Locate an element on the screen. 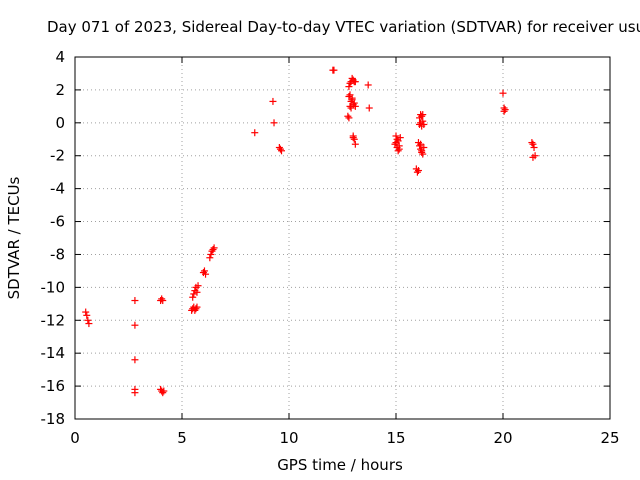 This screenshot has height=480, width=640. x-axis-label: GPS time / hours is located at coordinates (340, 465).